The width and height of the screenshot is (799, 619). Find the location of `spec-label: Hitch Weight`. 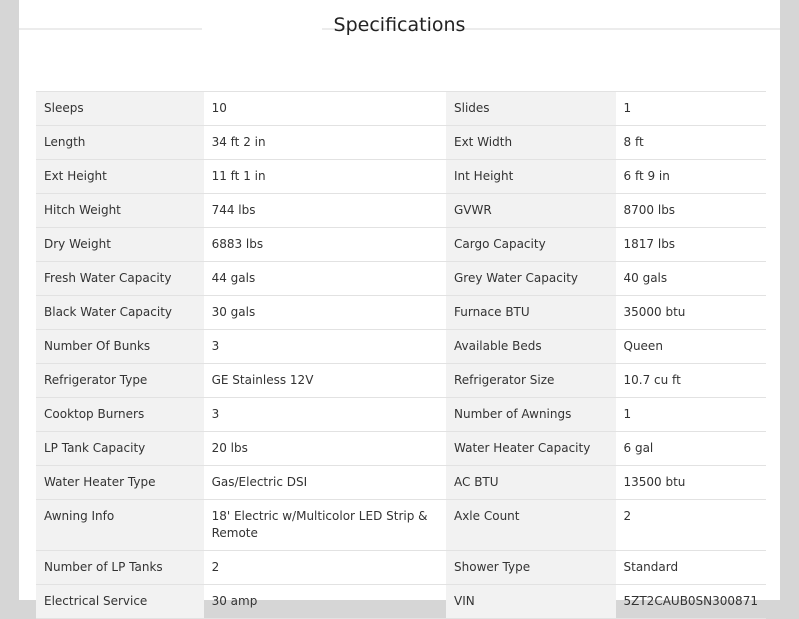

spec-label: Hitch Weight is located at coordinates (120, 210).